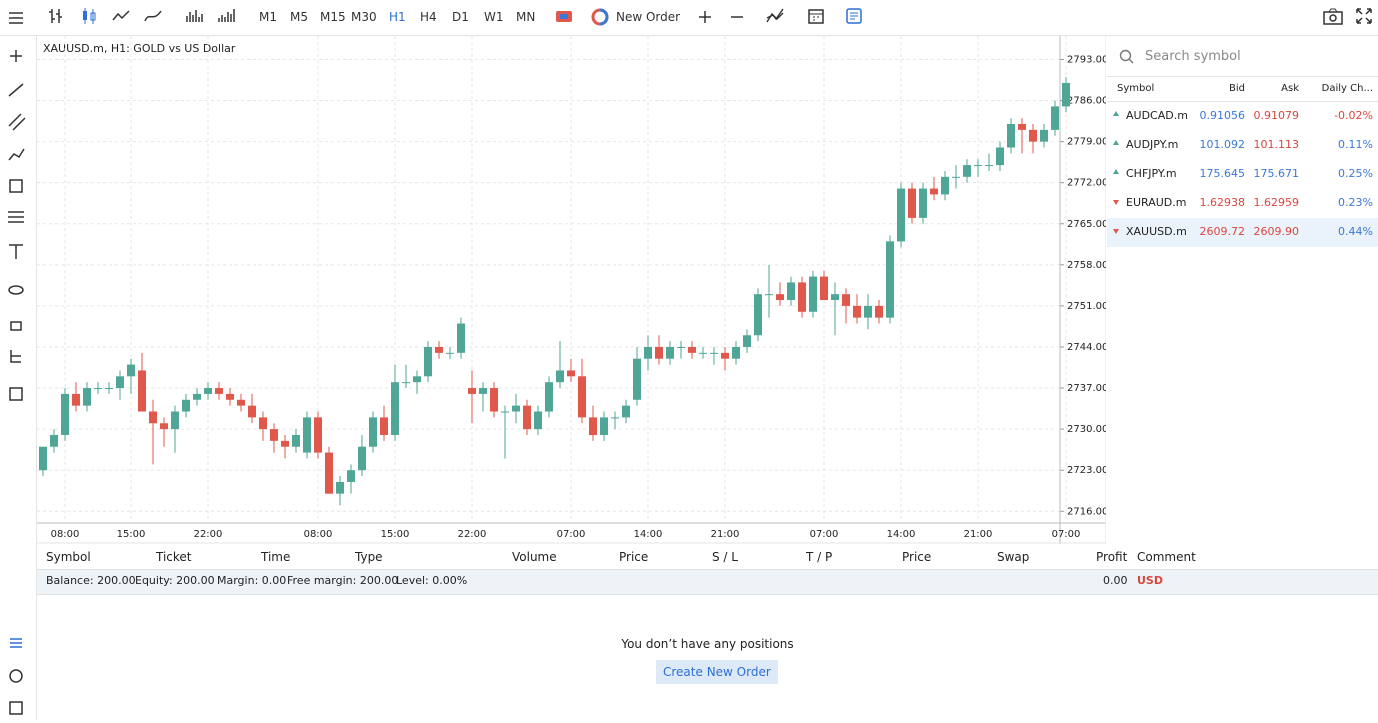  Describe the element at coordinates (174, 557) in the screenshot. I see `positions-header: Ticket` at that location.